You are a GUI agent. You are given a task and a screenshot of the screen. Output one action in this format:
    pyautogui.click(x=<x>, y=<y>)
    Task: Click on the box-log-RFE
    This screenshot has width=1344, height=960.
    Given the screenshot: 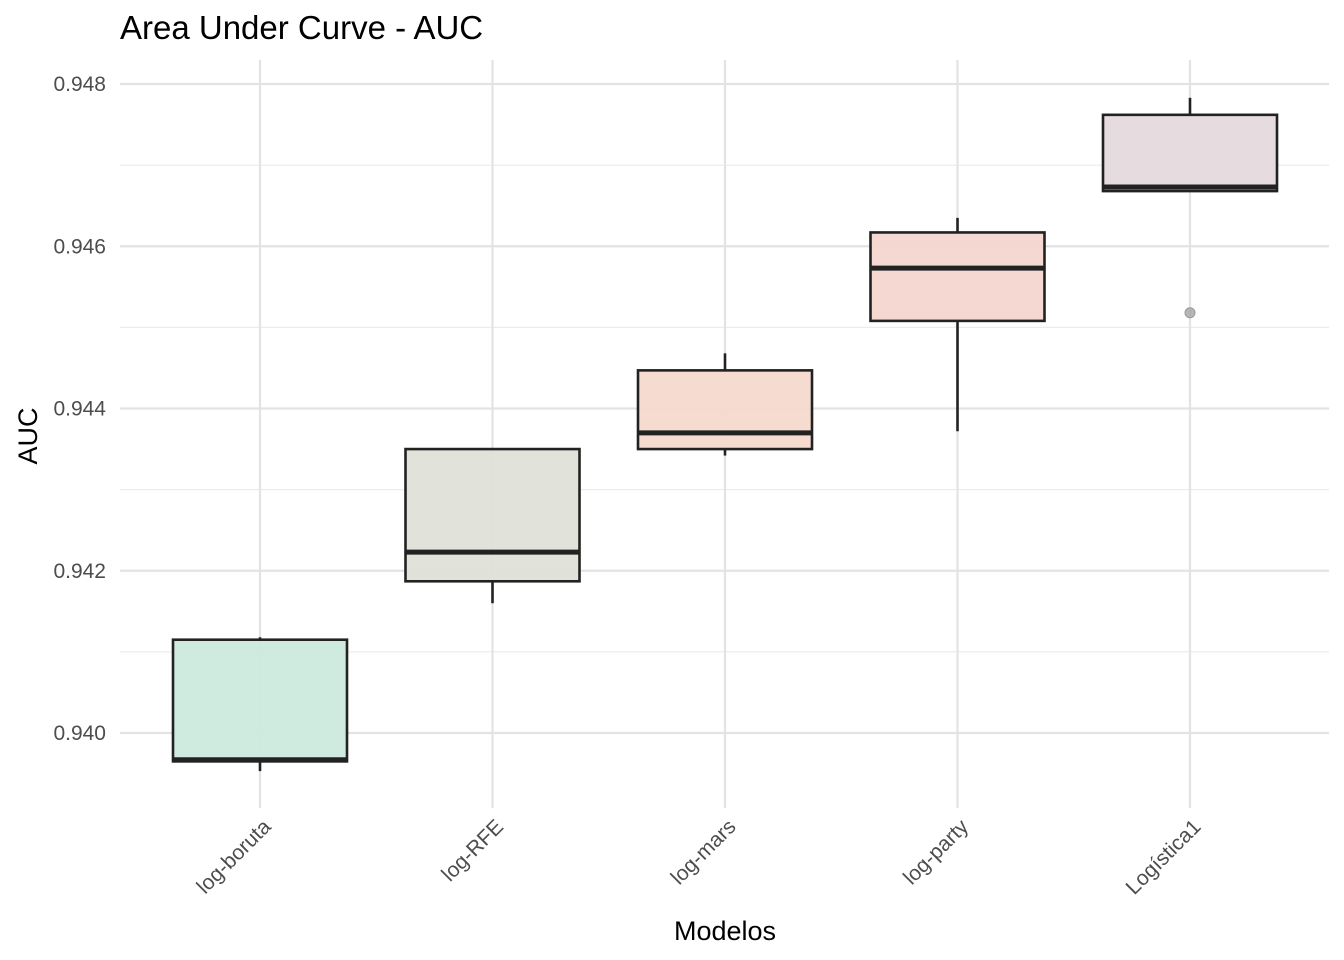 What is the action you would take?
    pyautogui.click(x=492, y=525)
    